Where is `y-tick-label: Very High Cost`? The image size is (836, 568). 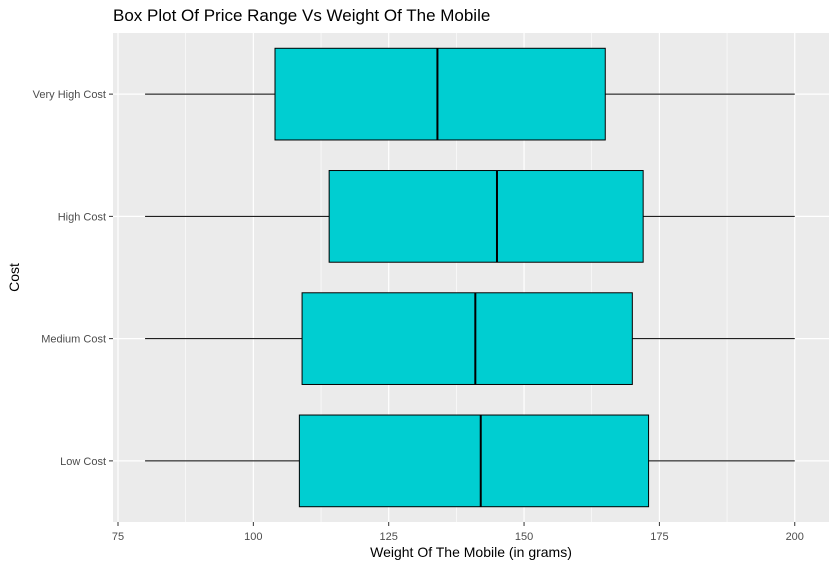
y-tick-label: Very High Cost is located at coordinates (69, 95).